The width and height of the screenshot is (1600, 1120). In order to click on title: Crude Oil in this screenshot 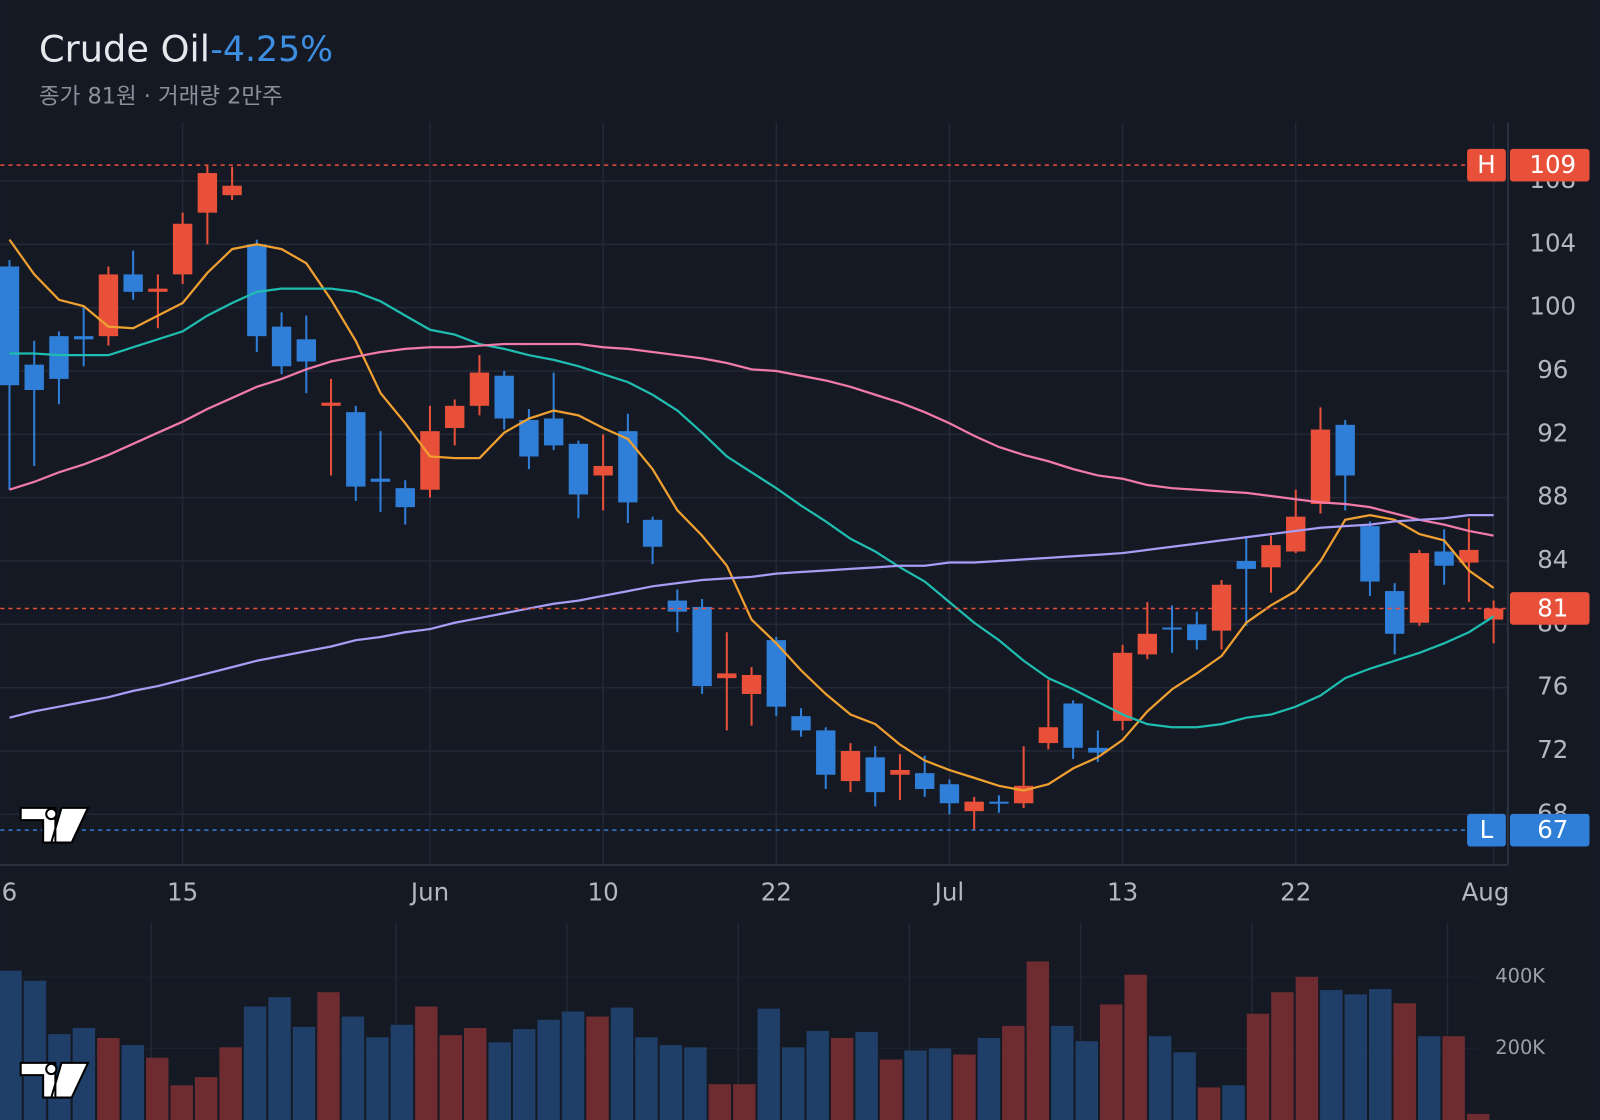, I will do `click(124, 49)`.